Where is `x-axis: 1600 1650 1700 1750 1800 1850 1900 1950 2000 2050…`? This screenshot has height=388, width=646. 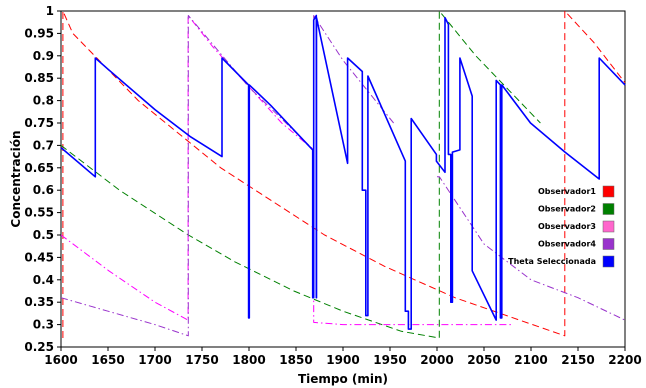 x-axis: 1600 1650 1700 1750 1800 1850 1900 1950 2000 2050… is located at coordinates (343, 357).